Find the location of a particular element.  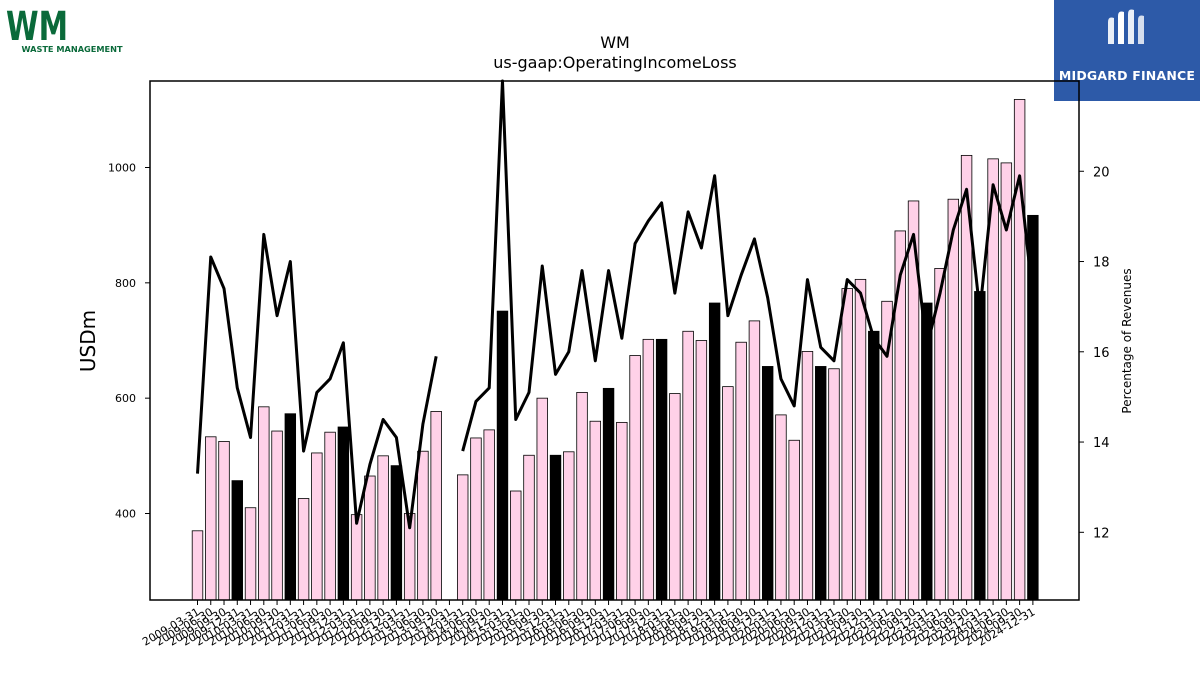

waste-management-logo: WM WASTE MANAGEMENT is located at coordinates (64, 29).